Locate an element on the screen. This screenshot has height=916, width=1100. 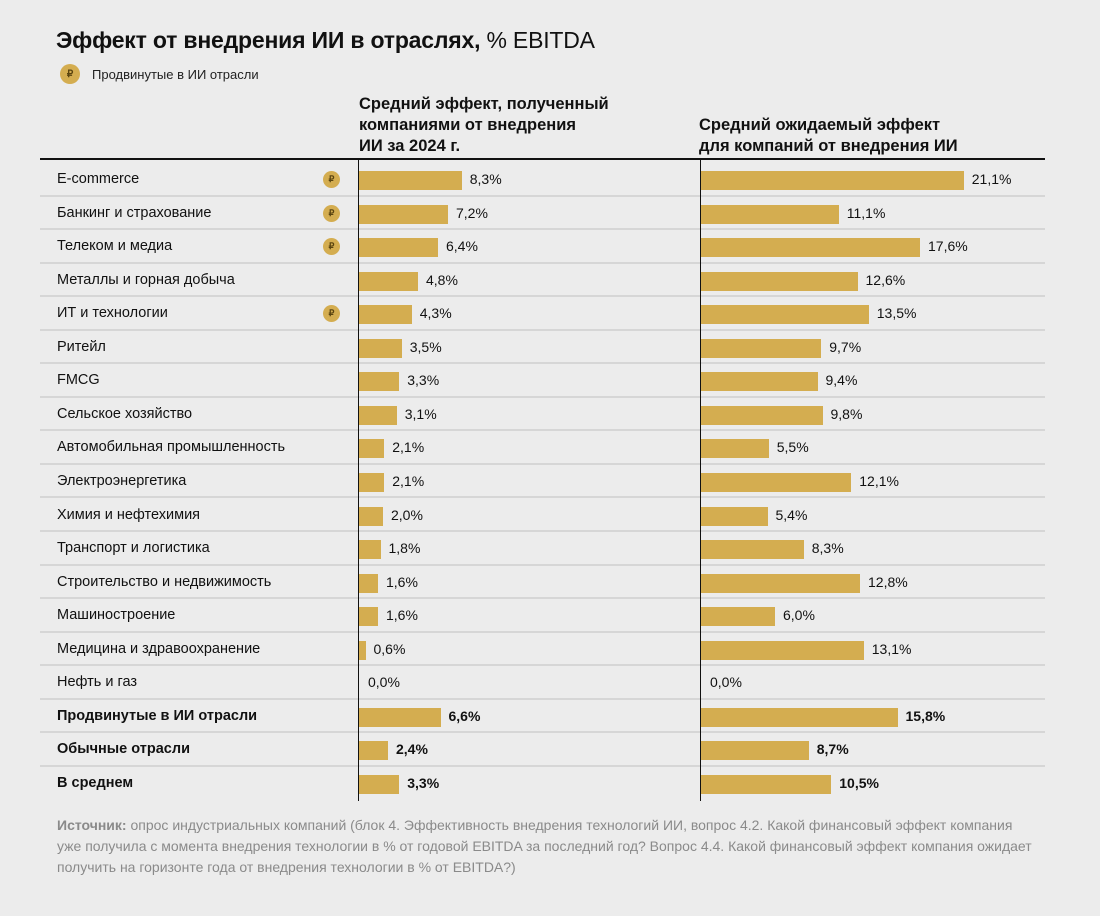
title-text: Эффект от внедрения ИИ в отраслях, is located at coordinates (268, 40).